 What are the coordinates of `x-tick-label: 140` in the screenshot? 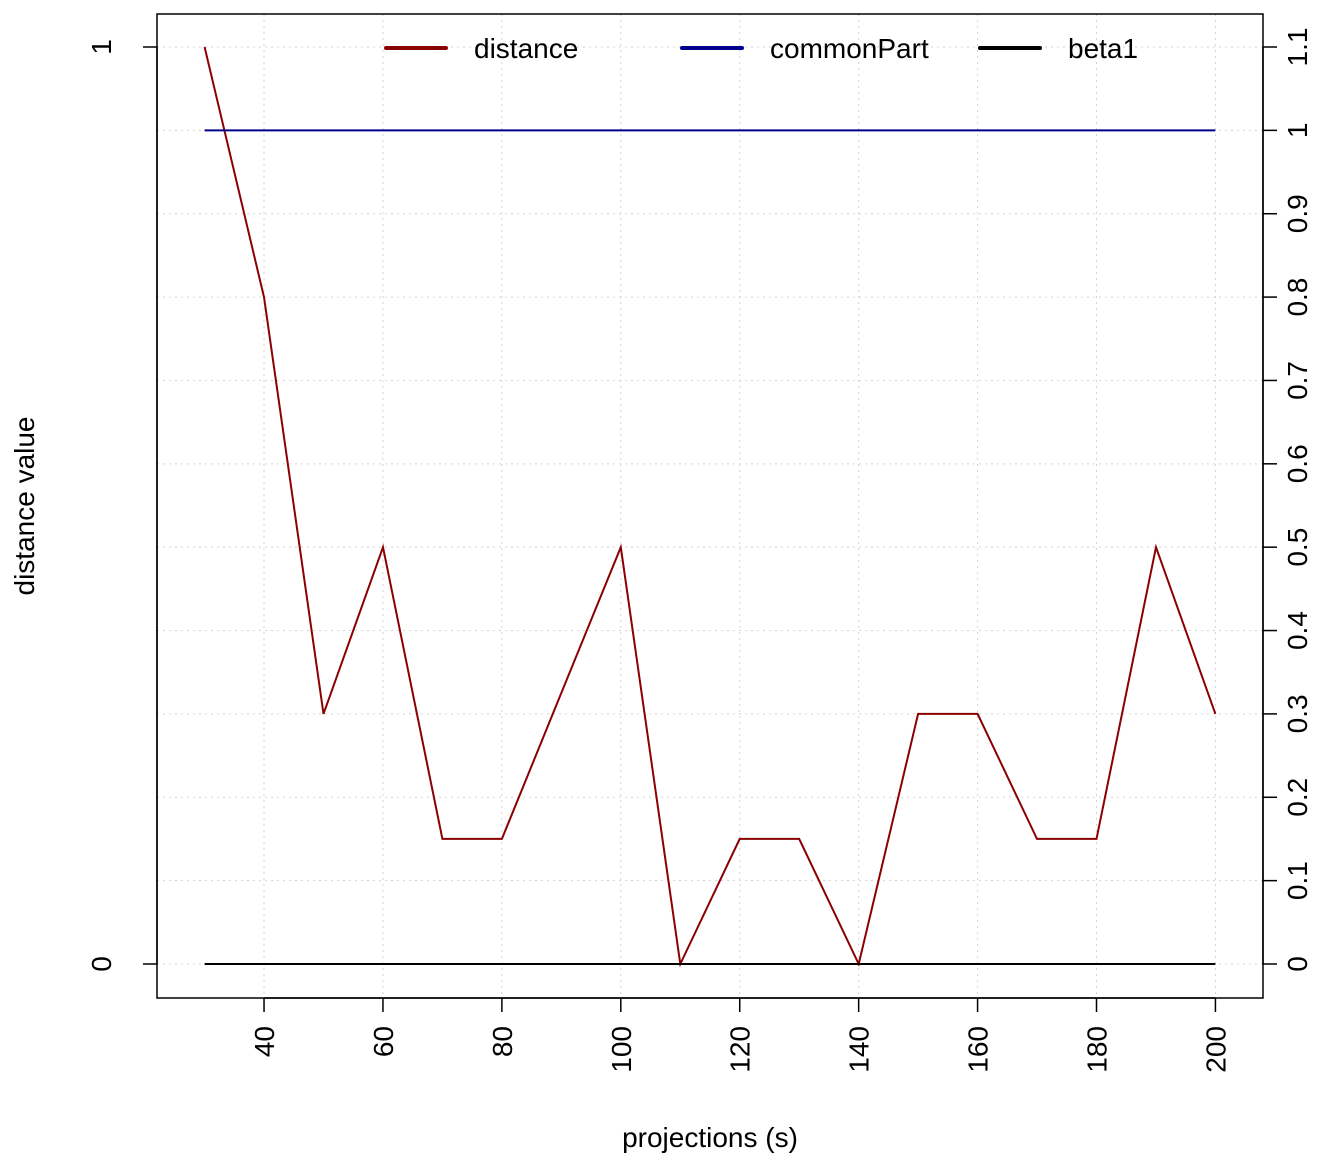 It's located at (859, 1049).